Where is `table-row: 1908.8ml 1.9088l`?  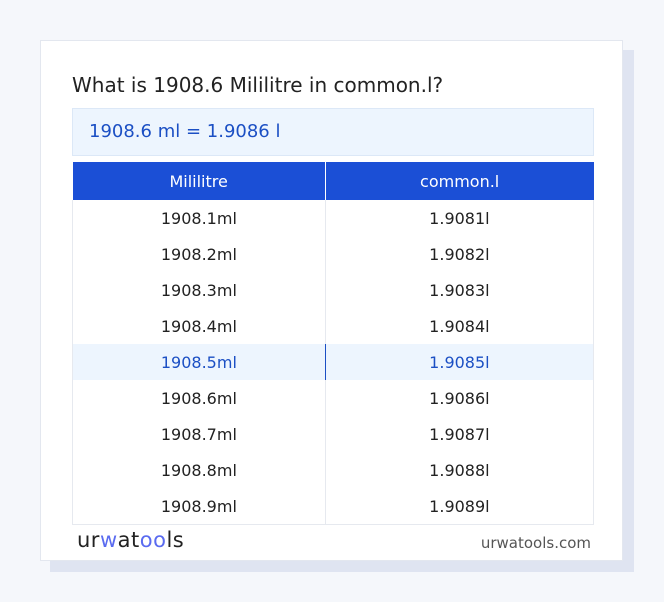
table-row: 1908.8ml 1.9088l is located at coordinates (333, 470).